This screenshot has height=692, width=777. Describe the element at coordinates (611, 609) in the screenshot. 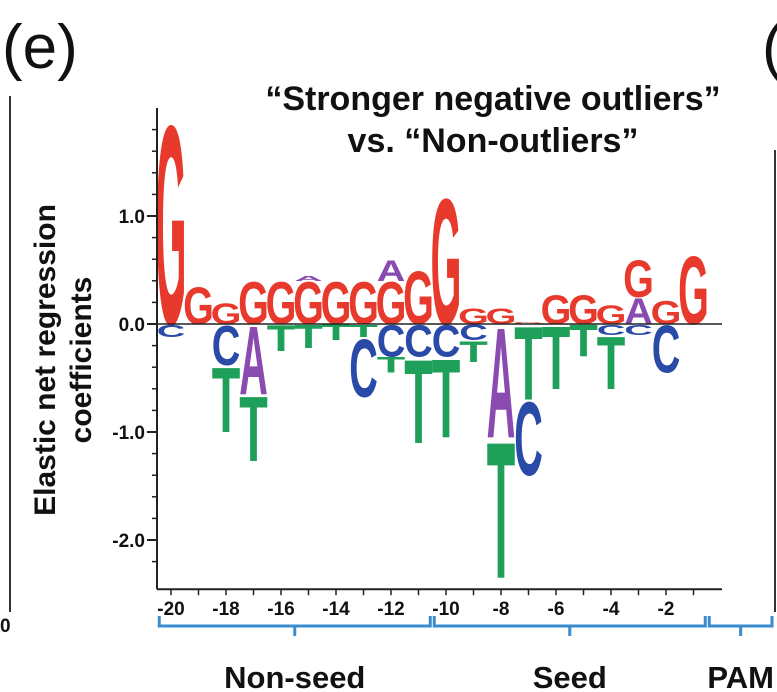

I see `x-tick-label: -4` at that location.